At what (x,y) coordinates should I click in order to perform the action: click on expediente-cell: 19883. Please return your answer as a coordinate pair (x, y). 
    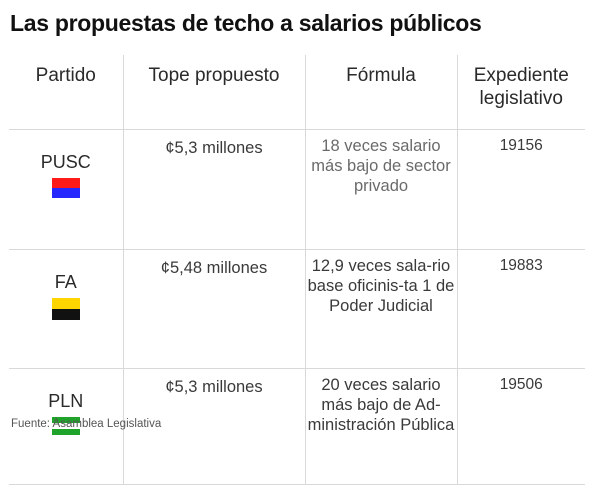
    Looking at the image, I should click on (520, 309).